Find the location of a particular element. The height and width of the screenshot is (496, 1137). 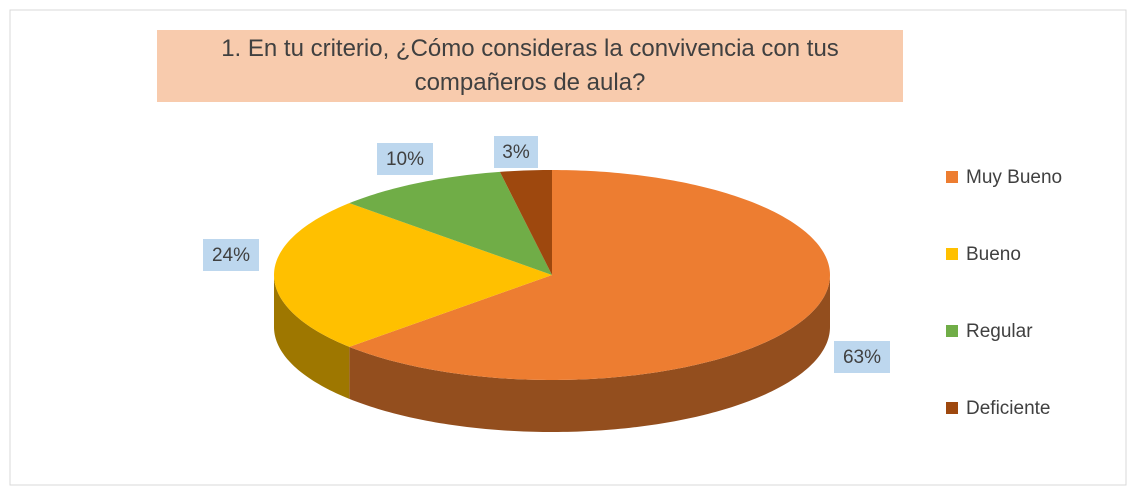

data-label: 3% is located at coordinates (516, 152).